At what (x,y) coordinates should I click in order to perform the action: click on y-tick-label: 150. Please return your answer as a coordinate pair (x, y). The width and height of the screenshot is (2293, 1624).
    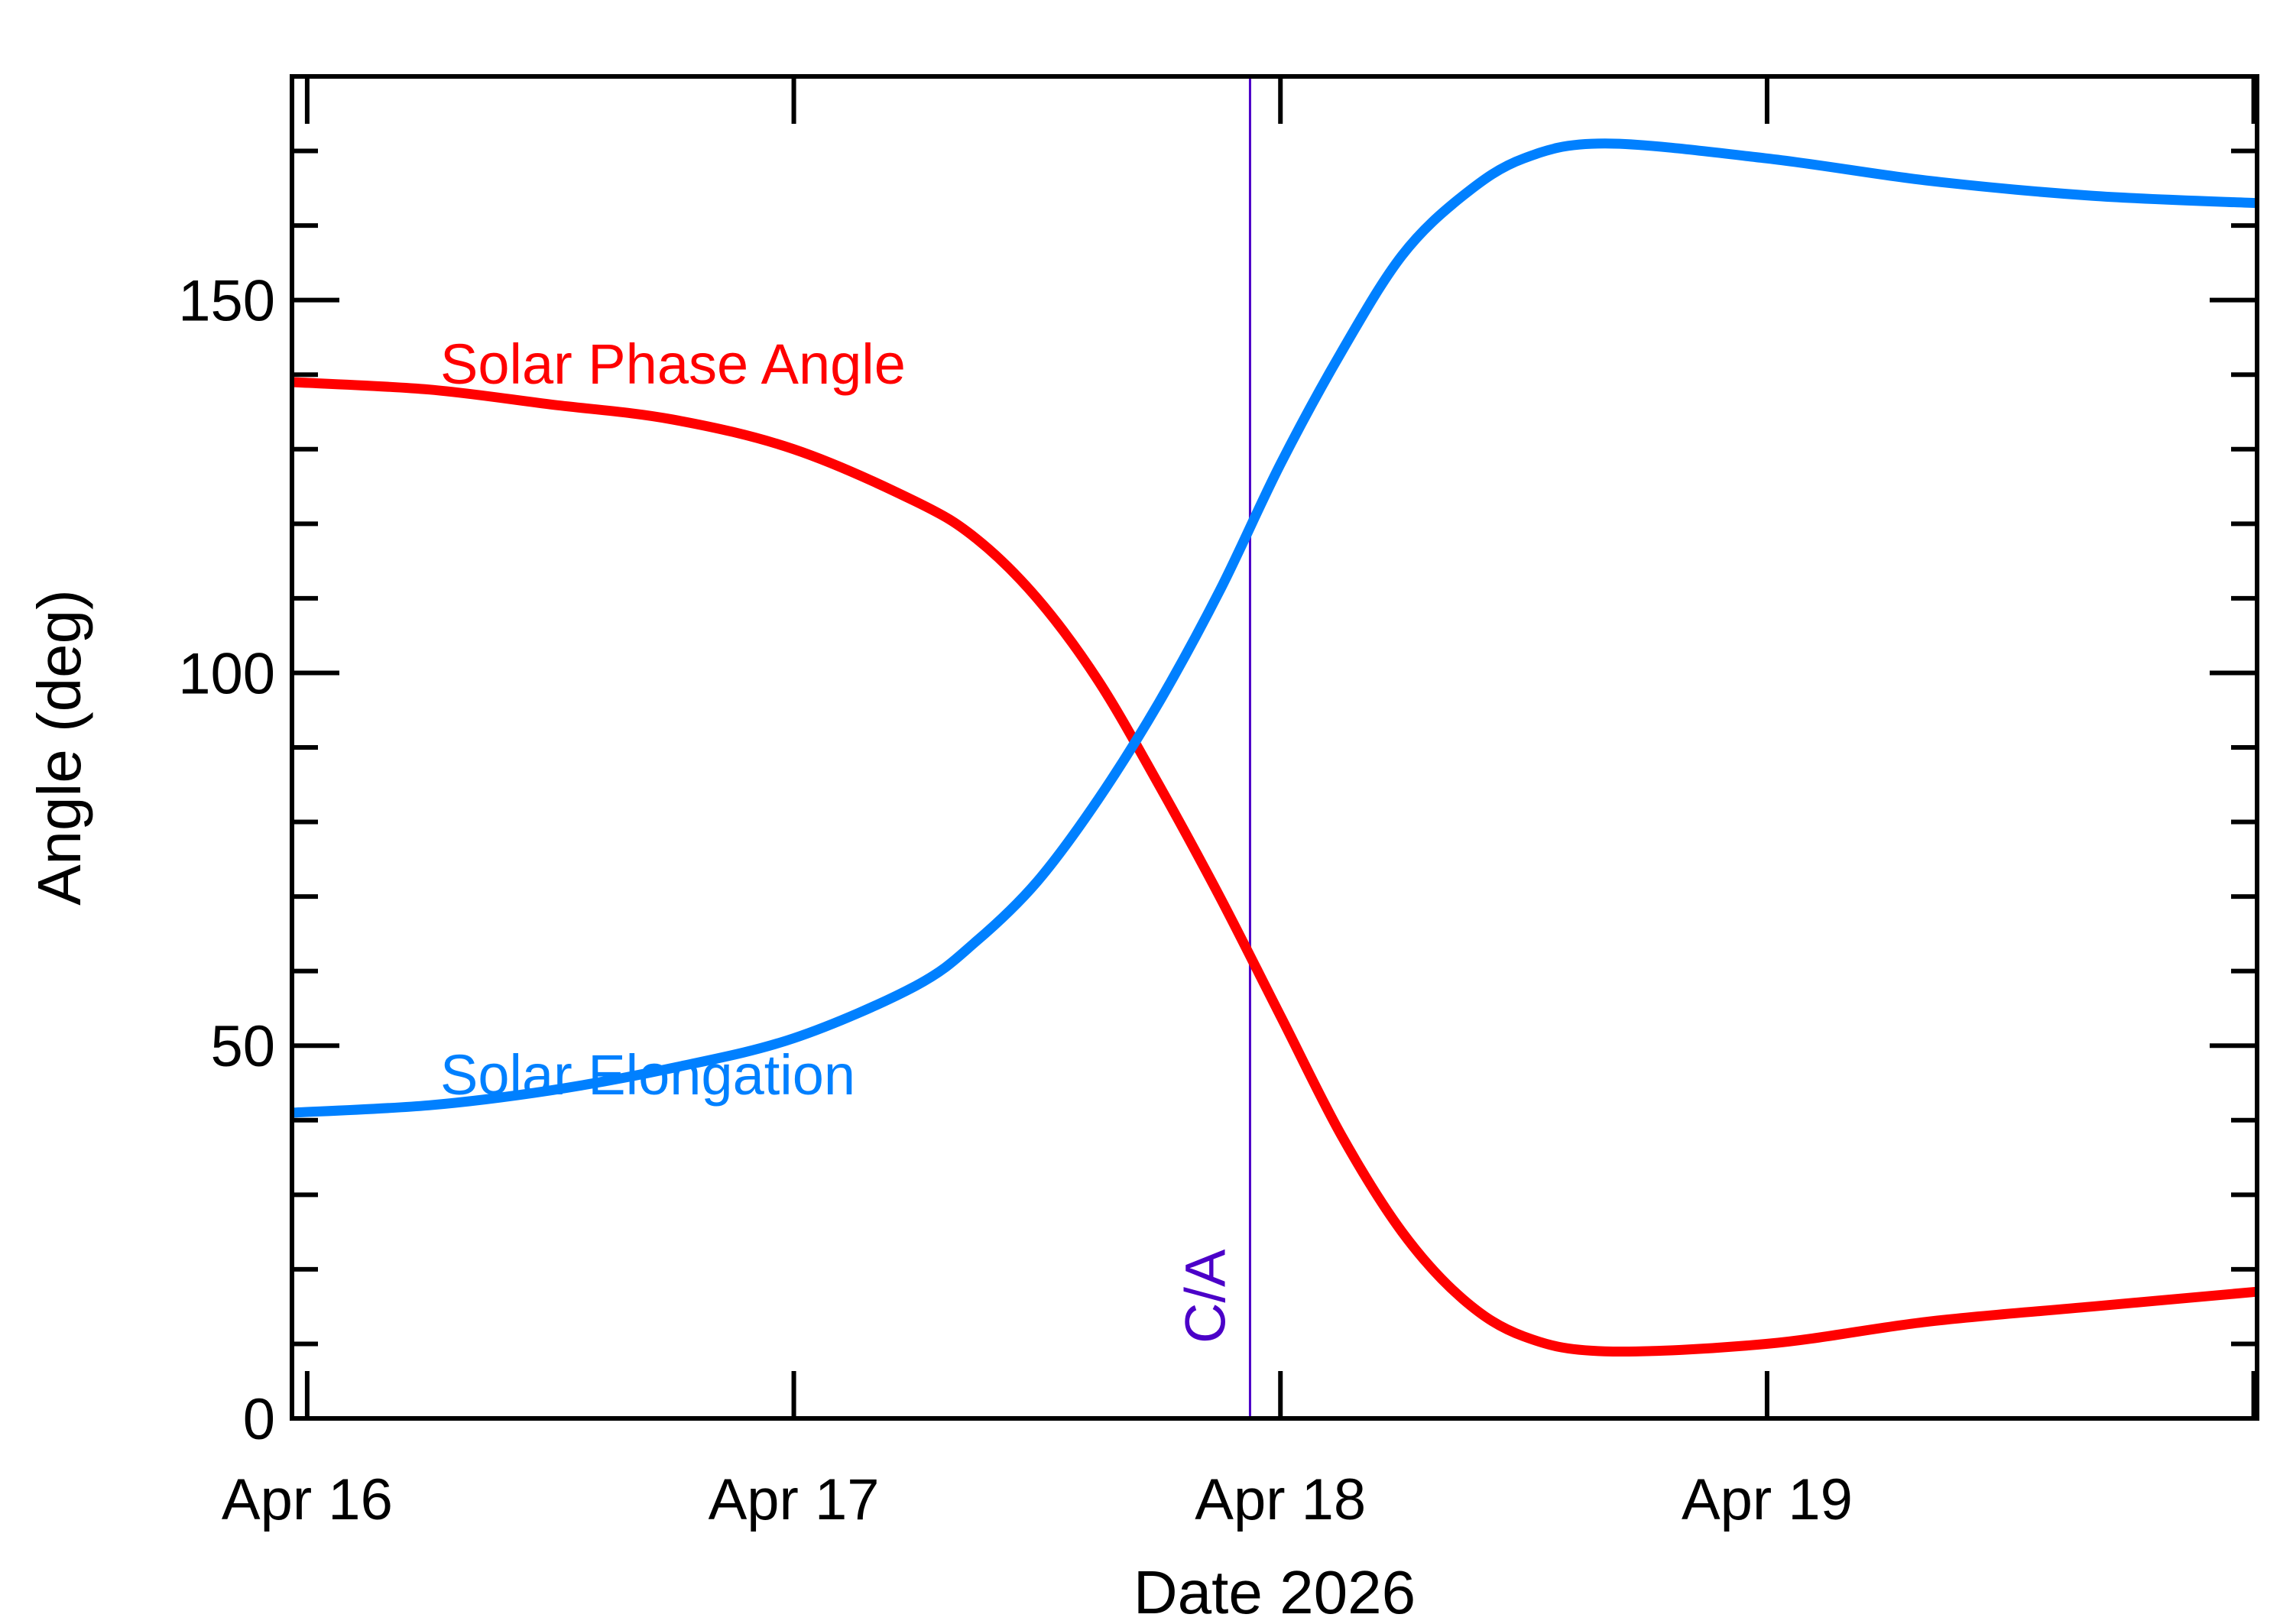
    Looking at the image, I should click on (227, 301).